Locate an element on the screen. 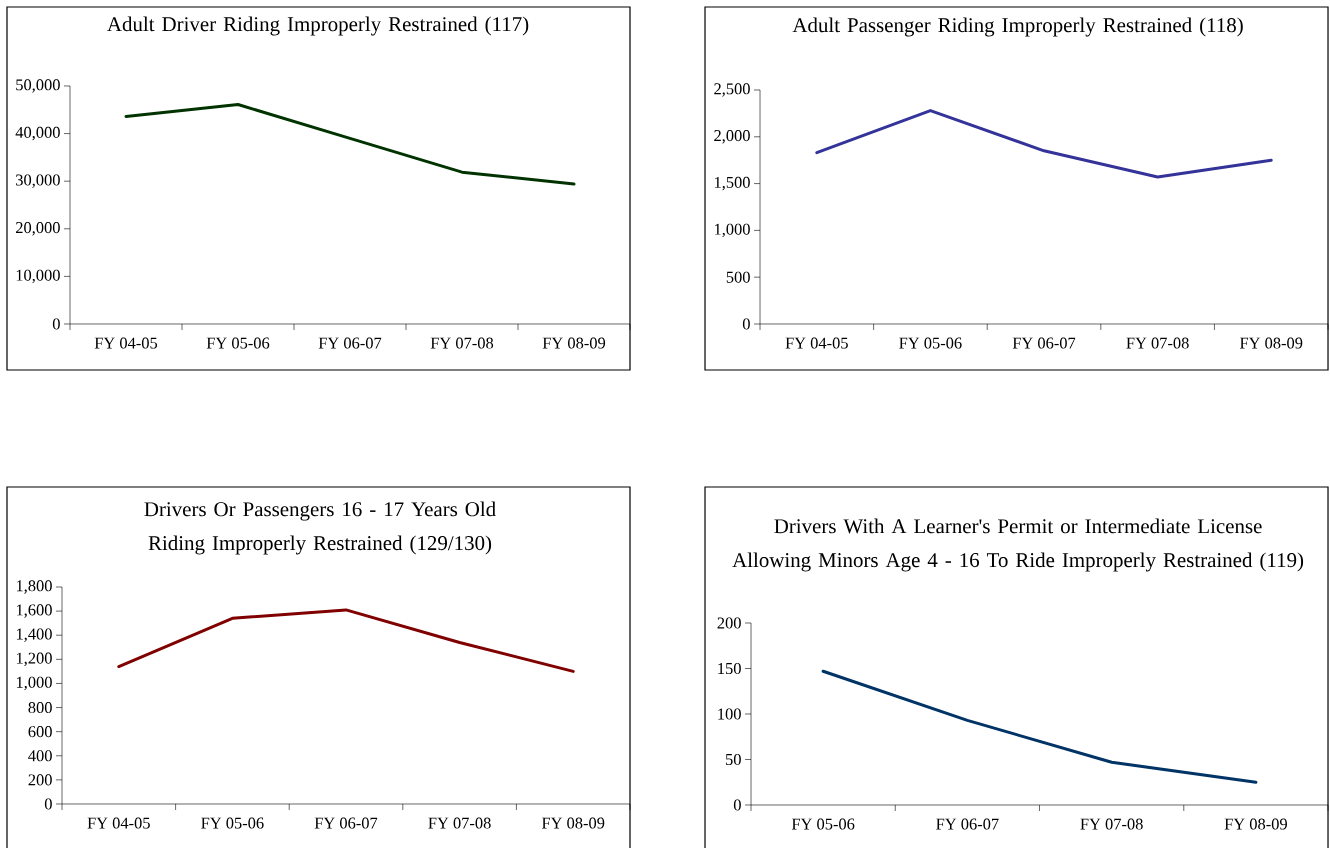 This screenshot has width=1330, height=848. y-tick-label: 1,500 is located at coordinates (732, 183).